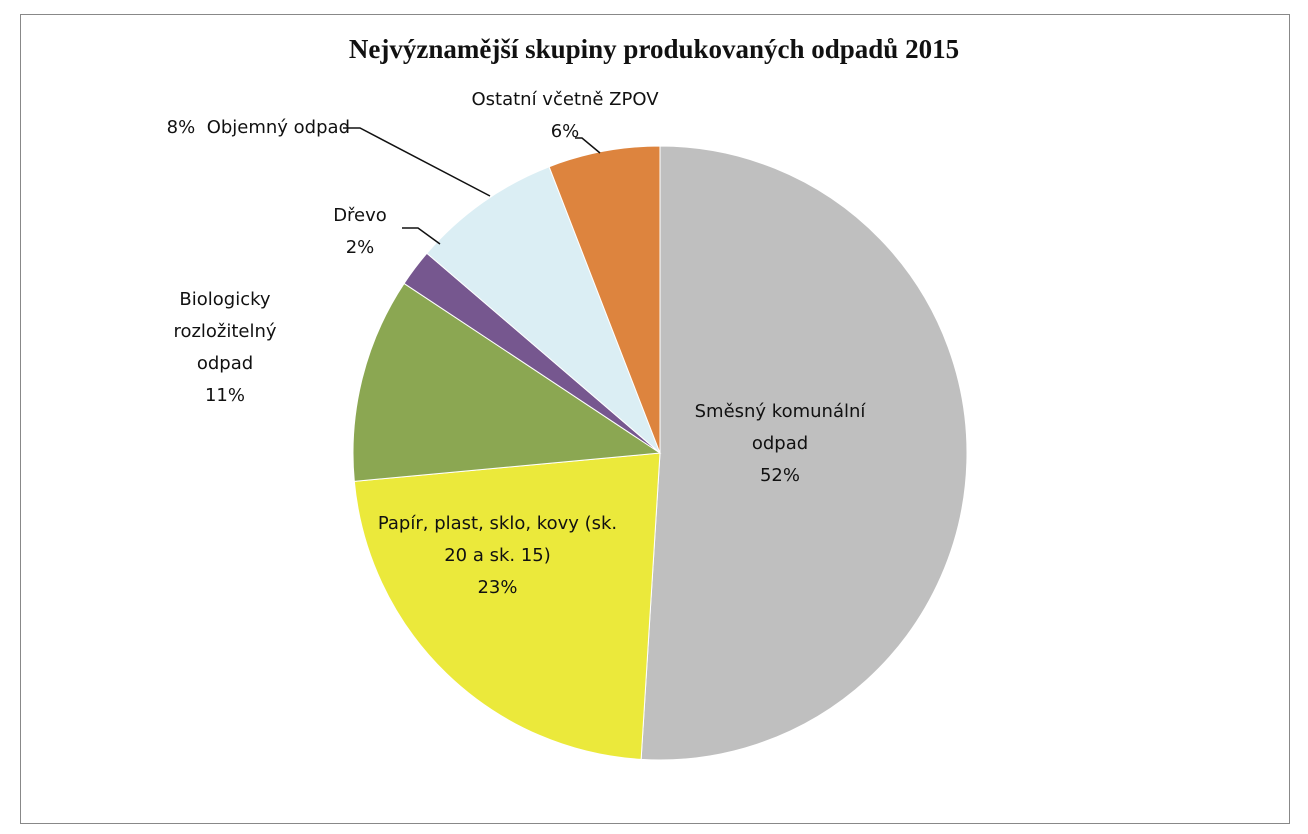 Image resolution: width=1308 pixels, height=834 pixels. Describe the element at coordinates (779, 475) in the screenshot. I see `label-value: 52%` at that location.